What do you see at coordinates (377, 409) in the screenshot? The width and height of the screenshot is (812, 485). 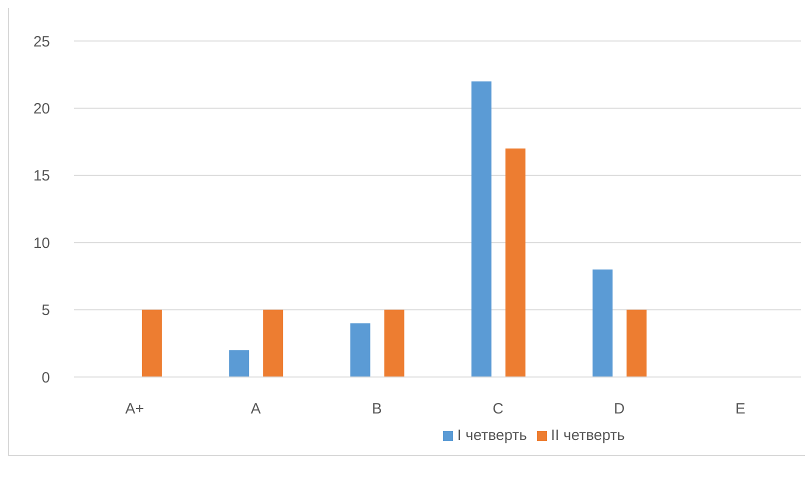 I see `x-tick-label: B` at bounding box center [377, 409].